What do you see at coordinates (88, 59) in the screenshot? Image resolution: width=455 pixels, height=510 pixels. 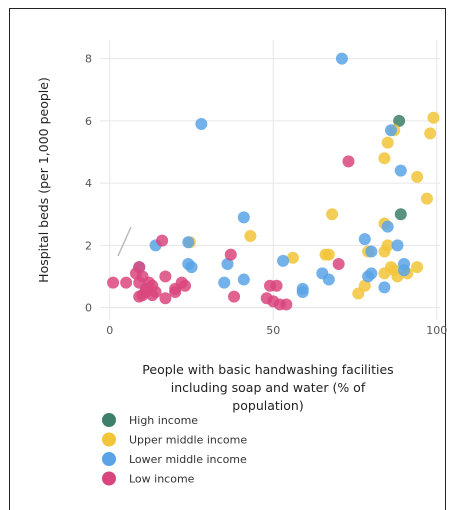 I see `y-tick-label: 8` at bounding box center [88, 59].